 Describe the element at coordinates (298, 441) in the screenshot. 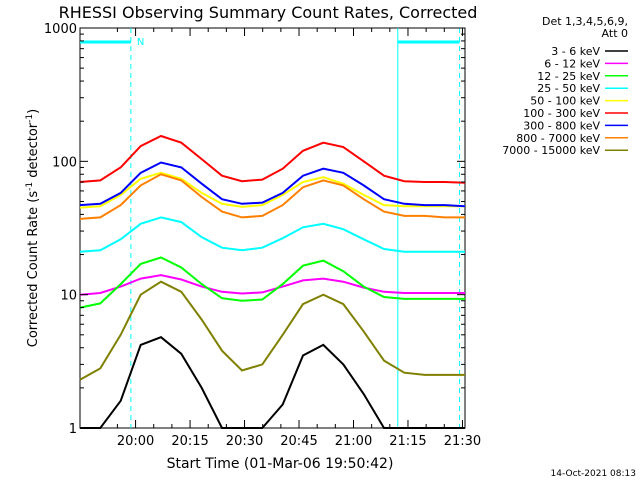

I see `x-tick-label: 20:45` at that location.